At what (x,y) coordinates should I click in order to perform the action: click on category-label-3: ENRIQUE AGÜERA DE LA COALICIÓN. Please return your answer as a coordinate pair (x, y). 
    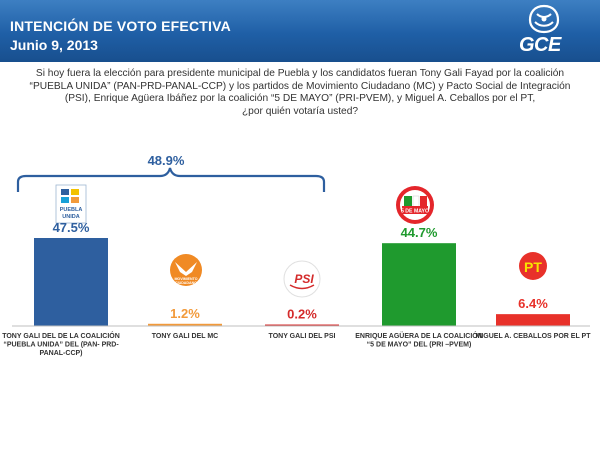
    Looking at the image, I should click on (419, 335).